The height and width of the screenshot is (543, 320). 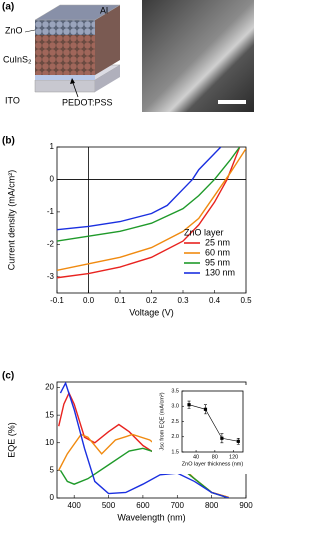 What do you see at coordinates (143, 505) in the screenshot?
I see `x-tick-label: 600` at bounding box center [143, 505].